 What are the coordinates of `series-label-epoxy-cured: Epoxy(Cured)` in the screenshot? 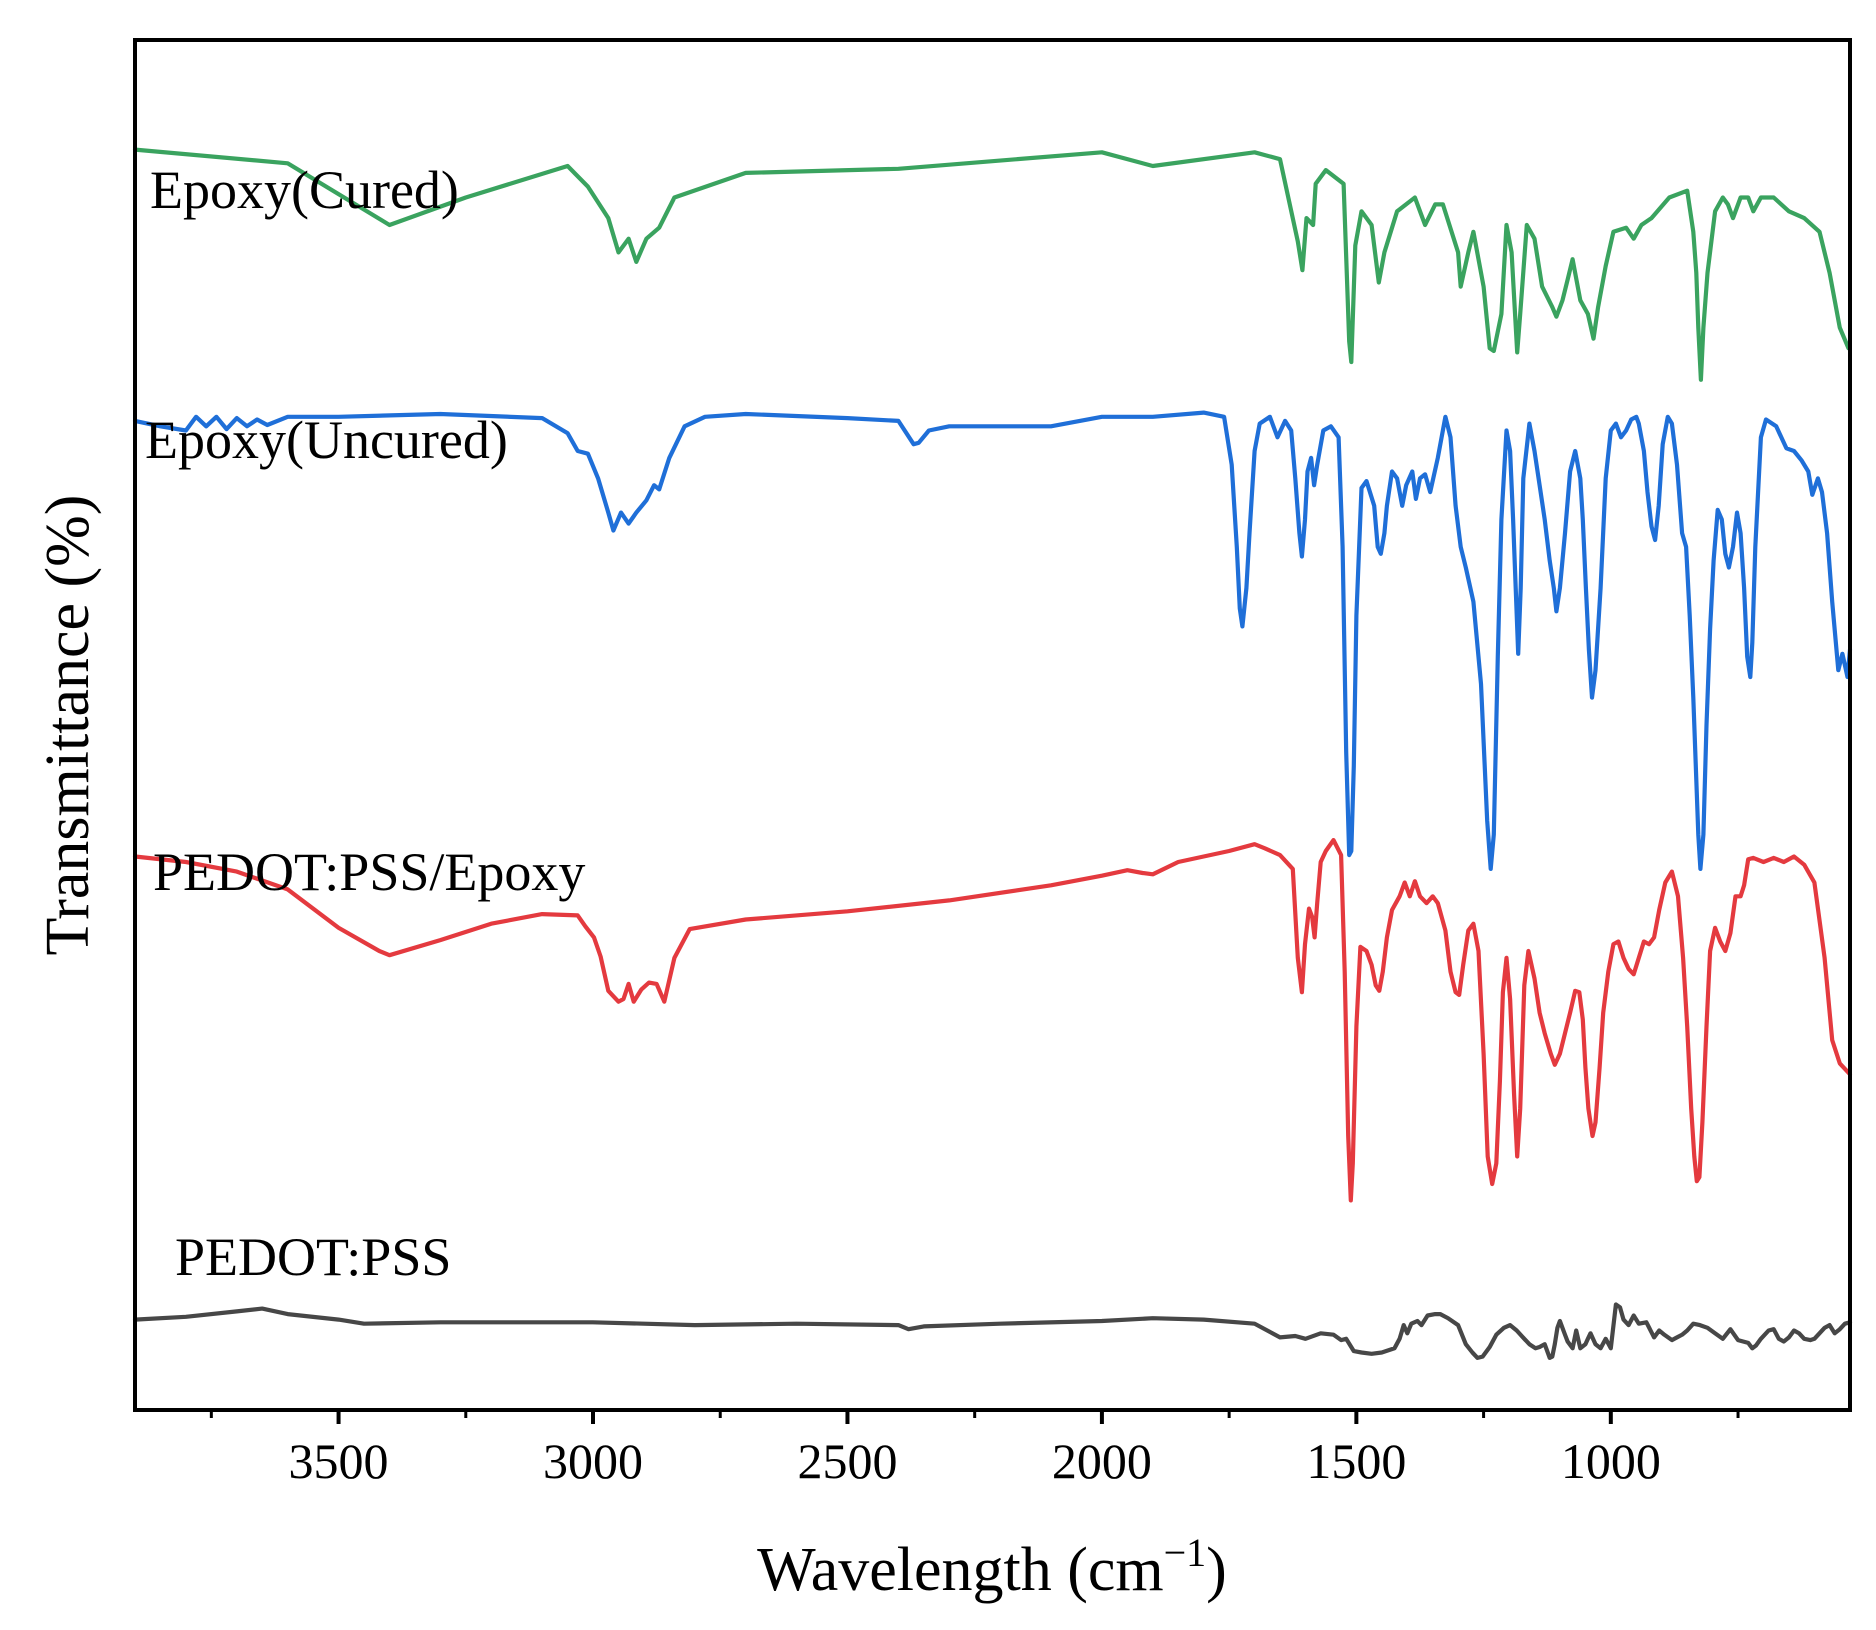 It's located at (304, 190).